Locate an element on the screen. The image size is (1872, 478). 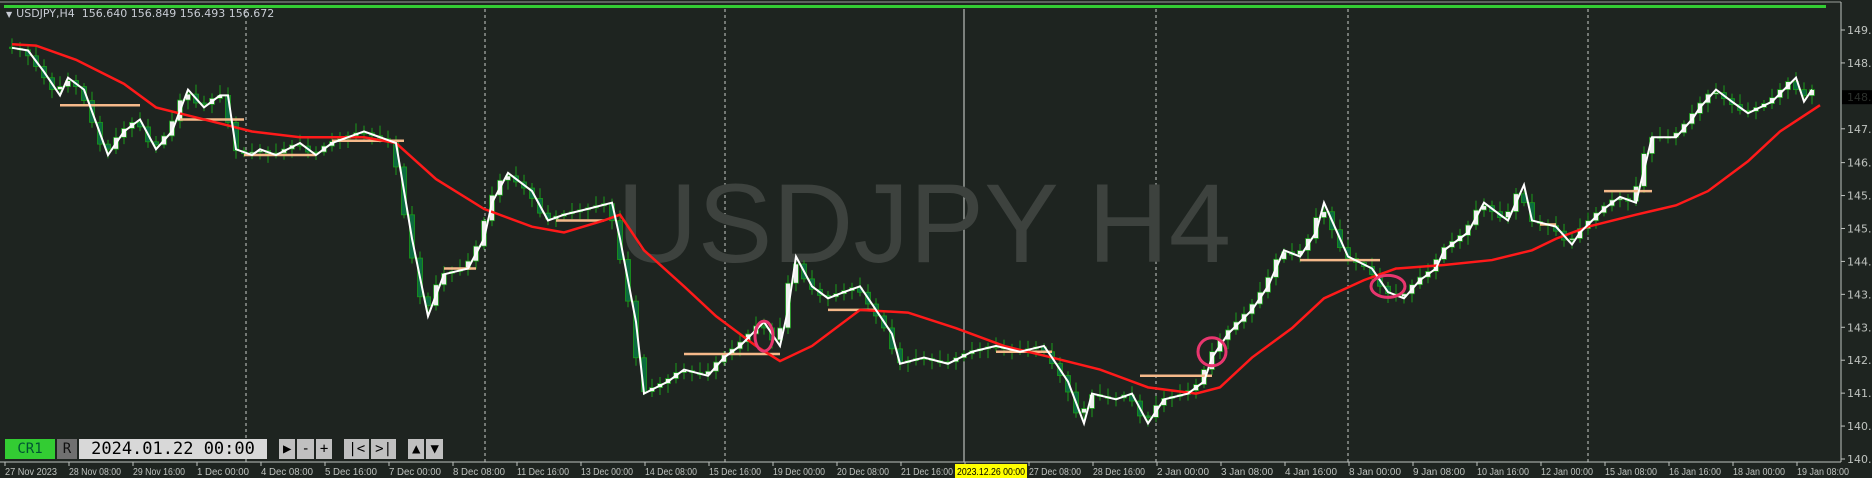
price-label: 146.70 is located at coordinates (1859, 163).